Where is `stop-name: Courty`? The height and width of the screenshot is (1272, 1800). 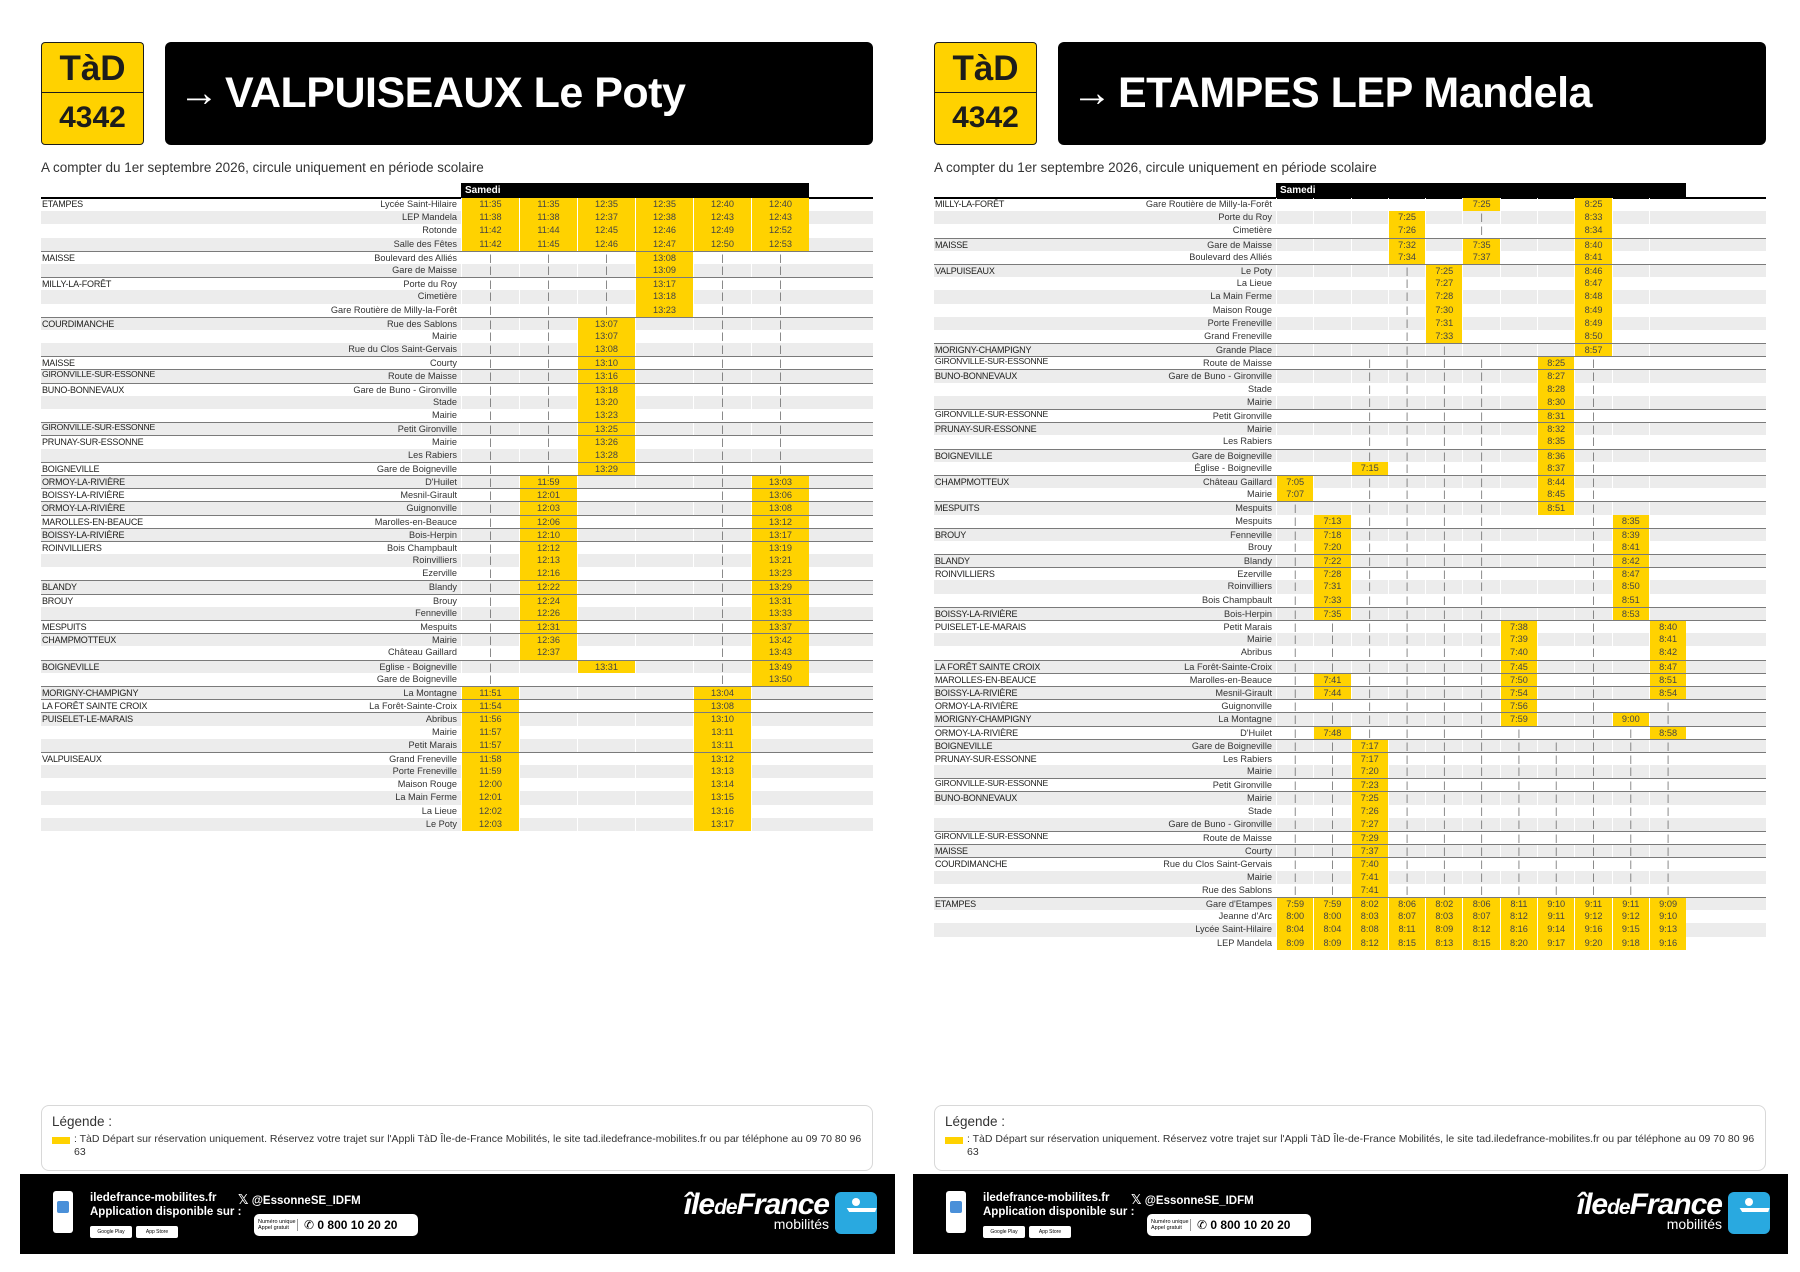 stop-name: Courty is located at coordinates (443, 363).